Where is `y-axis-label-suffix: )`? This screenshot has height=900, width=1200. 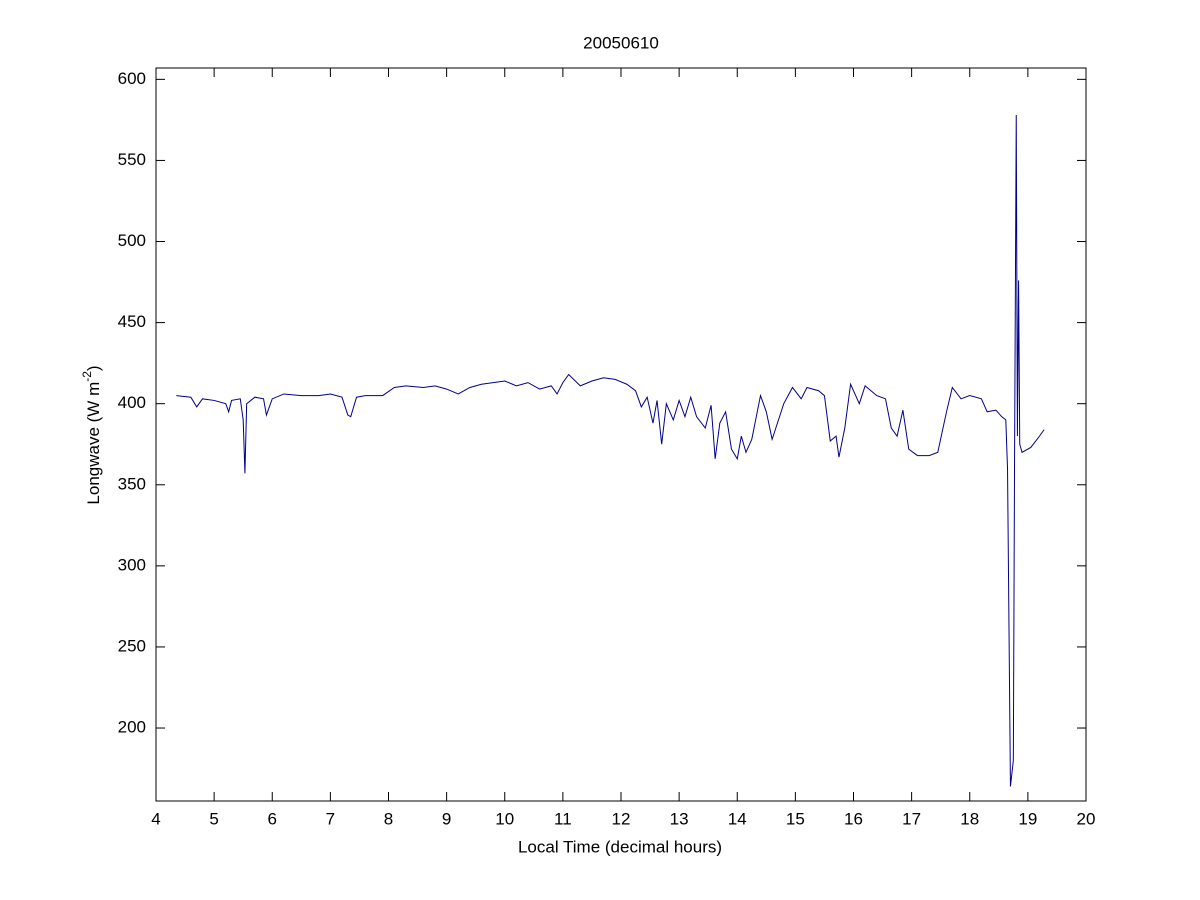 y-axis-label-suffix: ) is located at coordinates (93, 368).